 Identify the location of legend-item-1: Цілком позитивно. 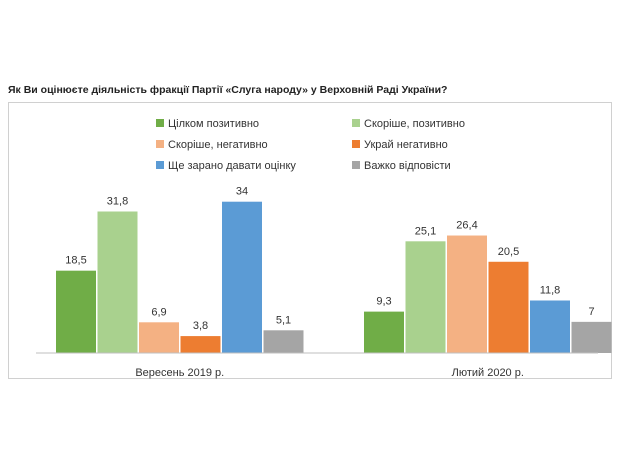
(207, 124).